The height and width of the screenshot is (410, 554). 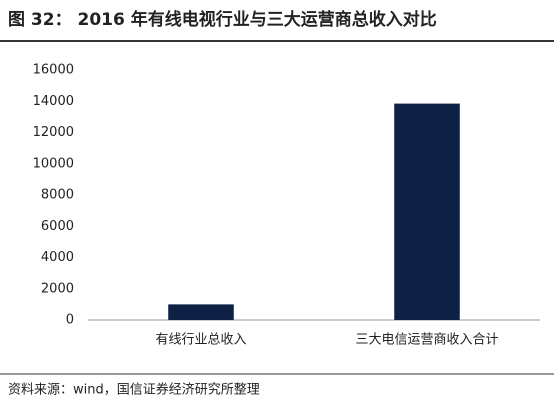 What do you see at coordinates (70, 320) in the screenshot?
I see `y-tick-label: 0` at bounding box center [70, 320].